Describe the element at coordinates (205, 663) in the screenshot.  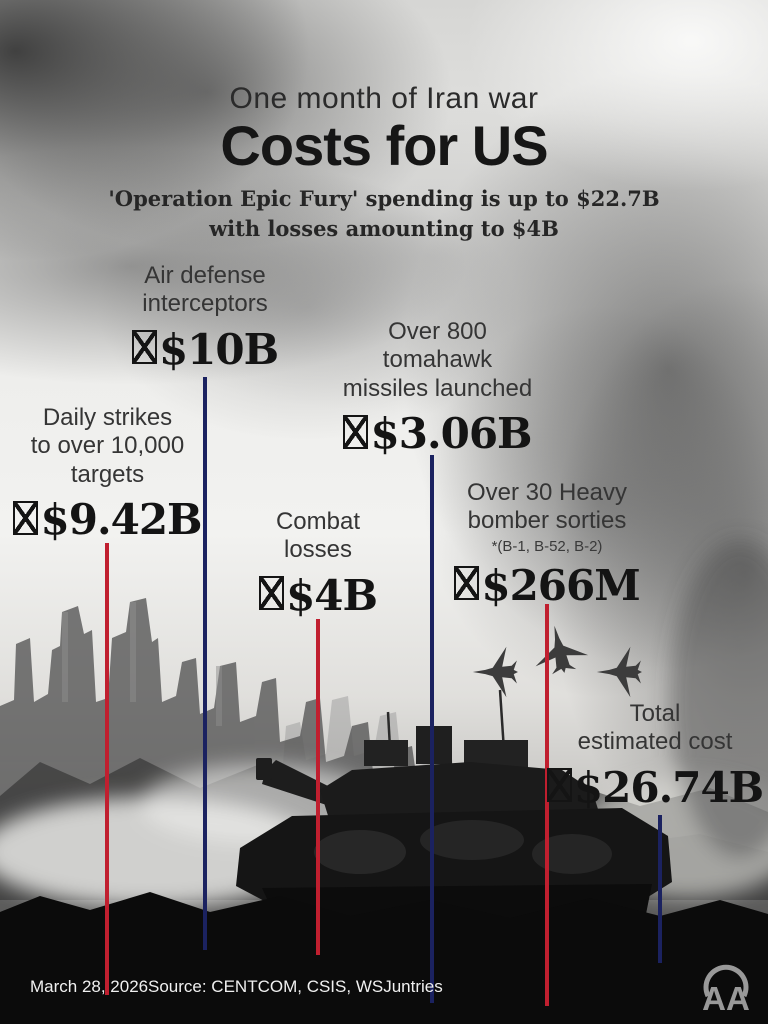
I see `callout-line-air-defense` at that location.